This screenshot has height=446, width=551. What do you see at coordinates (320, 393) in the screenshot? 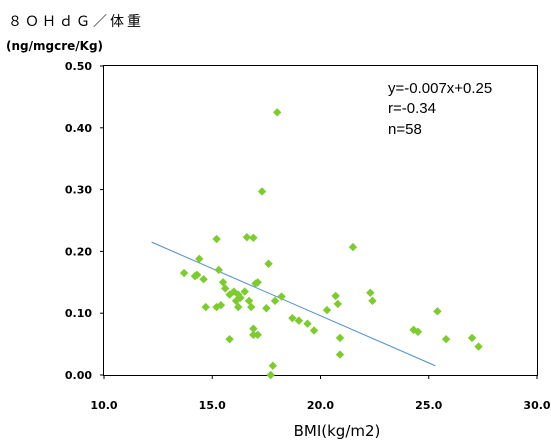
I see `x-ticks: 10.0 15.0 20.0 25.0 30.0` at bounding box center [320, 393].